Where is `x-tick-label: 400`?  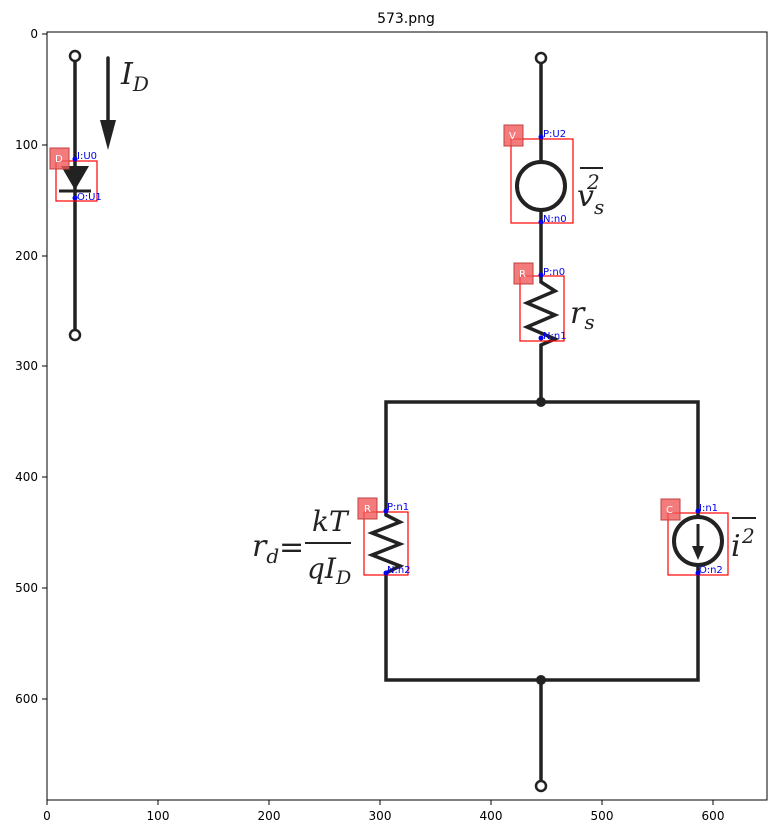 x-tick-label: 400 is located at coordinates (491, 816).